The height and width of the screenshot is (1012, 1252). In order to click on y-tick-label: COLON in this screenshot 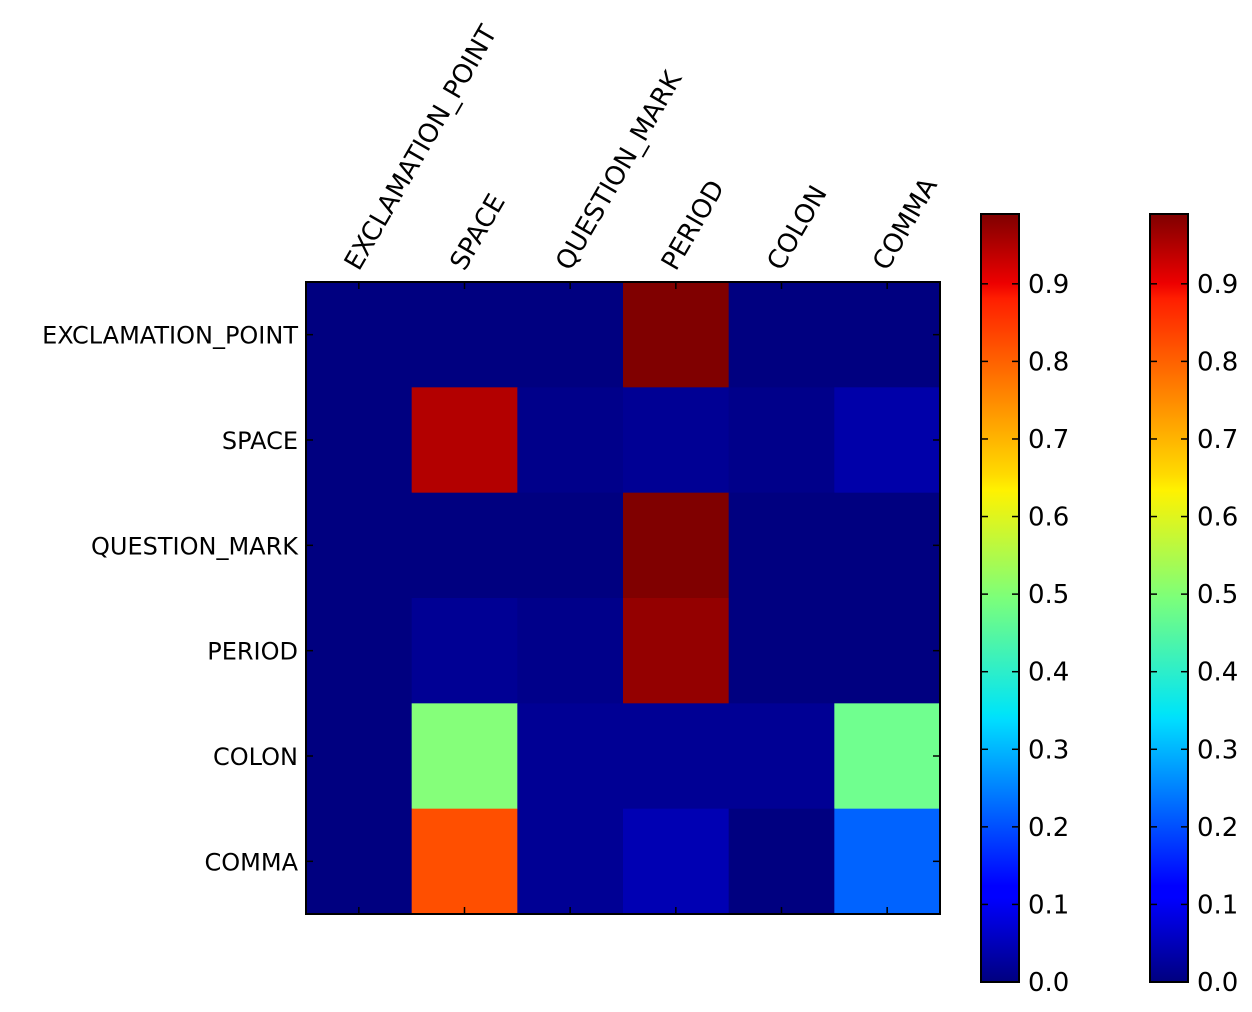, I will do `click(255, 757)`.